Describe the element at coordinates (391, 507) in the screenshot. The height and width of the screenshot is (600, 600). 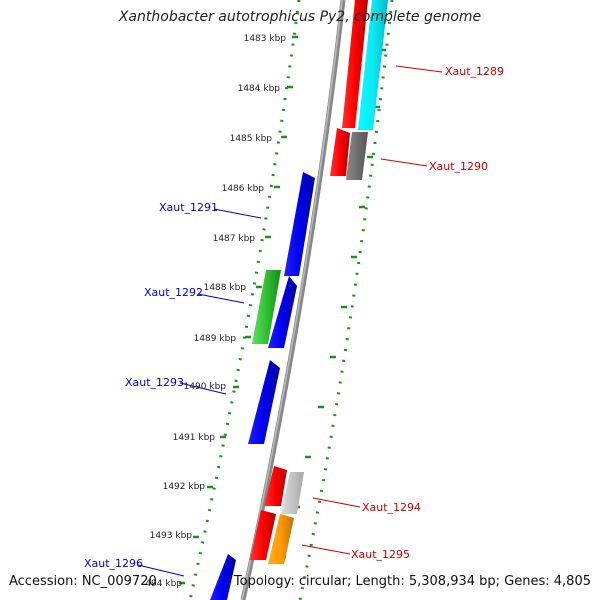
I see `gene-label-xaut-1294: Xaut_1294` at that location.